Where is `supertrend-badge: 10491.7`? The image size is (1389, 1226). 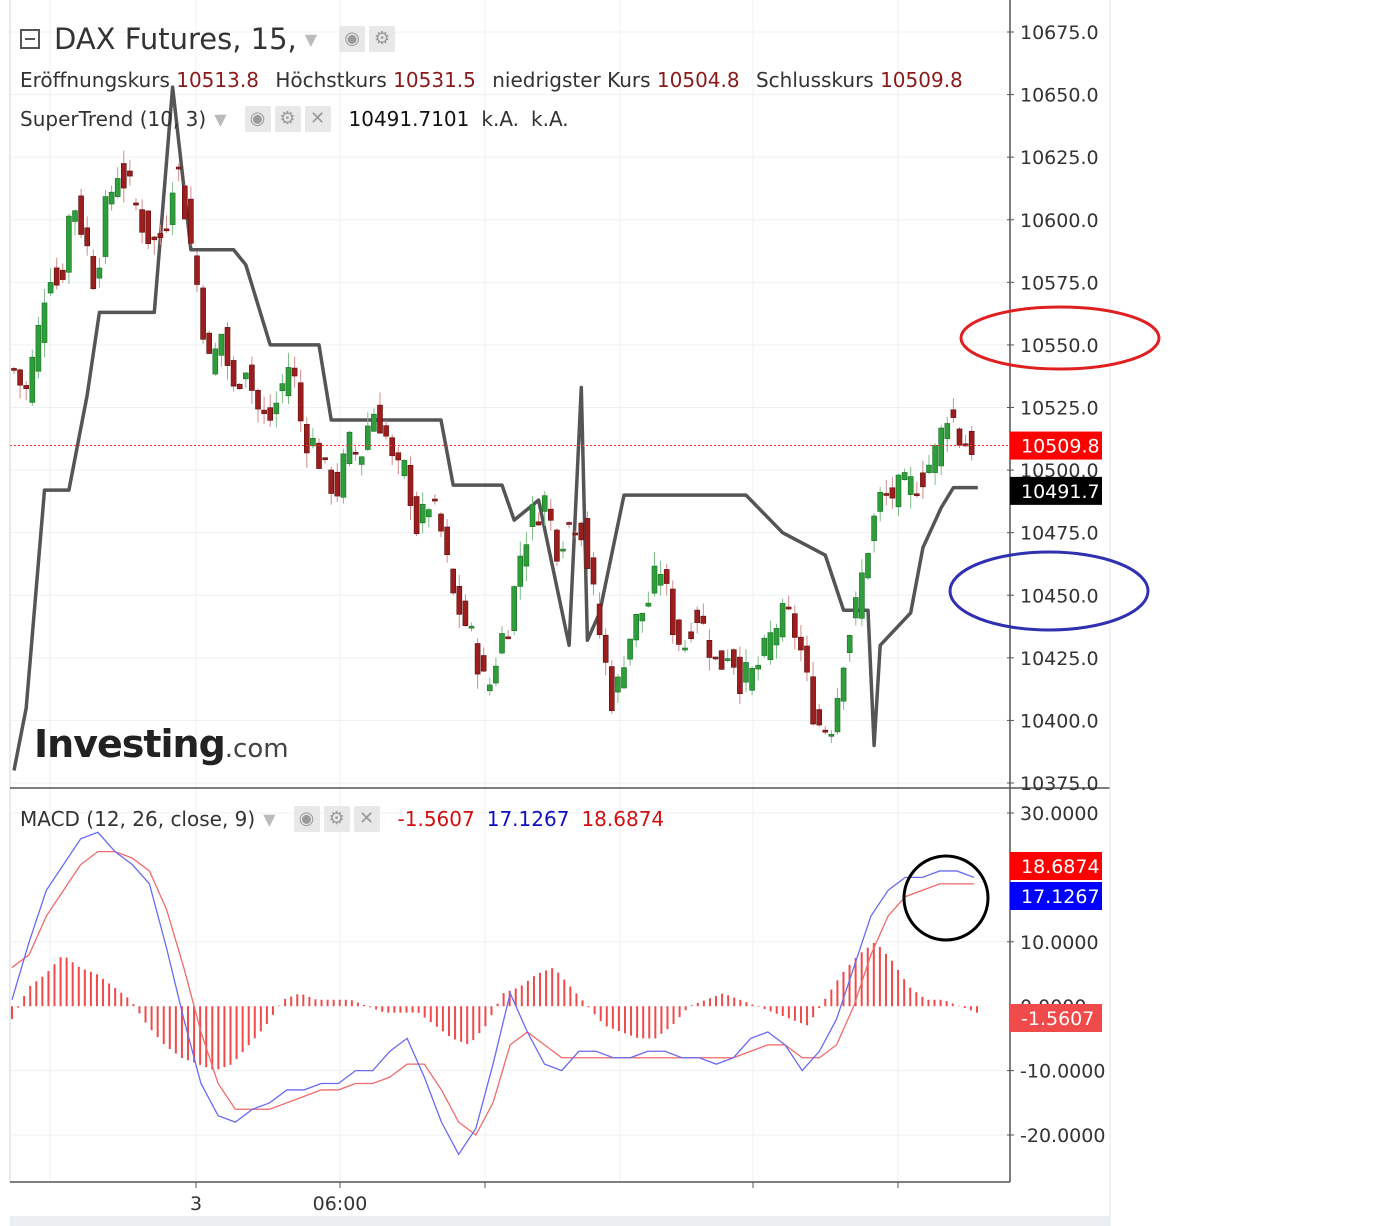 supertrend-badge: 10491.7 is located at coordinates (1056, 490).